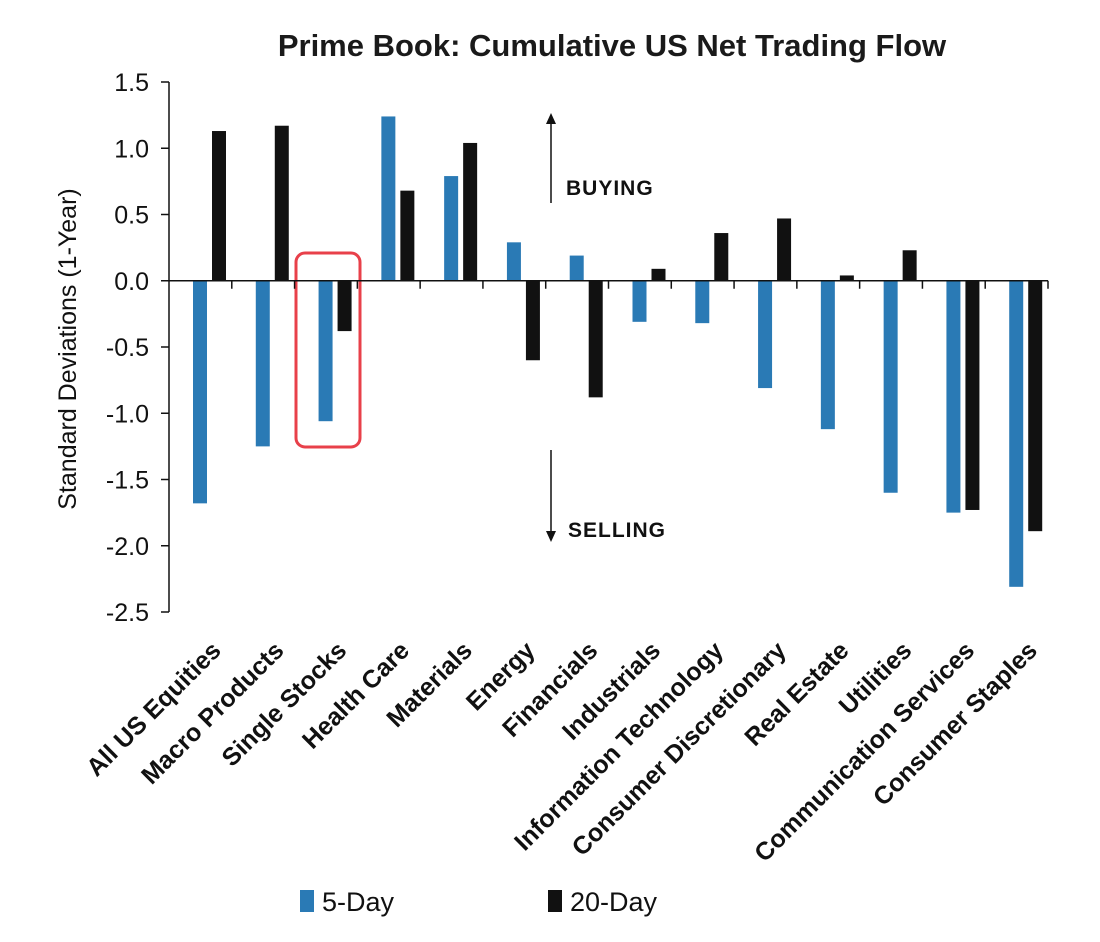 Image resolution: width=1100 pixels, height=942 pixels. Describe the element at coordinates (127, 348) in the screenshot. I see `y-tick-label: -0.5` at that location.